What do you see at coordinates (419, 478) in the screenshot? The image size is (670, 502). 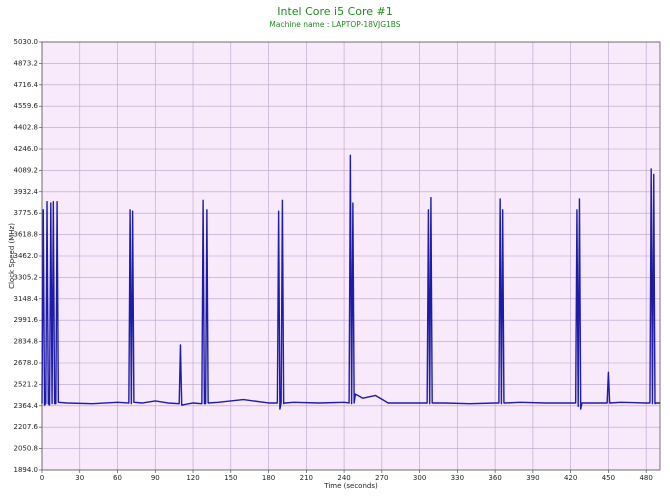 I see `x-tick-label: 300` at bounding box center [419, 478].